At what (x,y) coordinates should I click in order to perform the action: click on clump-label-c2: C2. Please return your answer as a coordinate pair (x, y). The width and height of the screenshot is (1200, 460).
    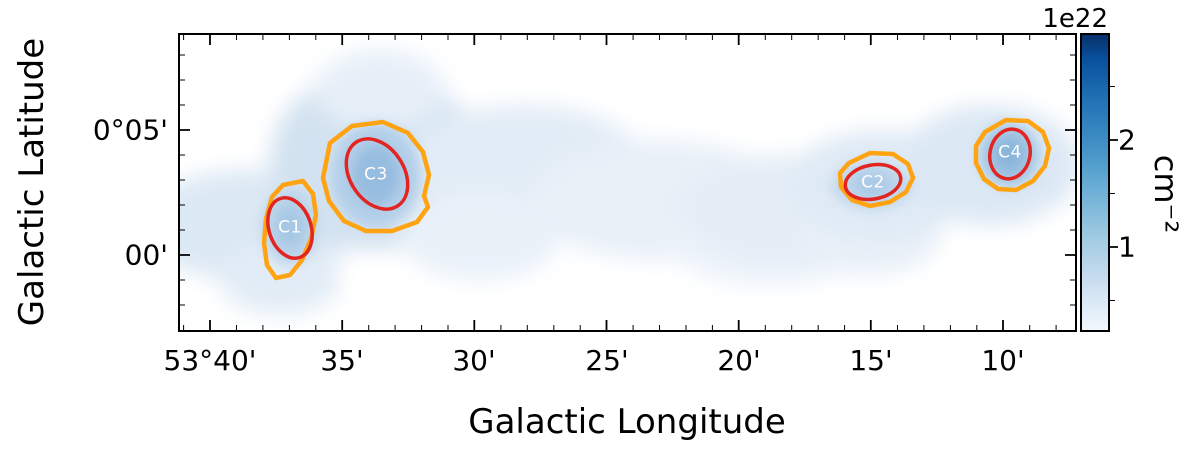
    Looking at the image, I should click on (873, 182).